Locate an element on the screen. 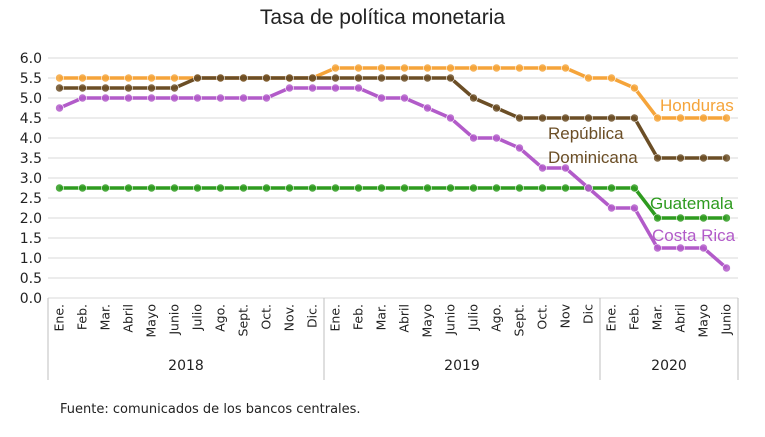 The width and height of the screenshot is (765, 437). series-label: República is located at coordinates (586, 133).